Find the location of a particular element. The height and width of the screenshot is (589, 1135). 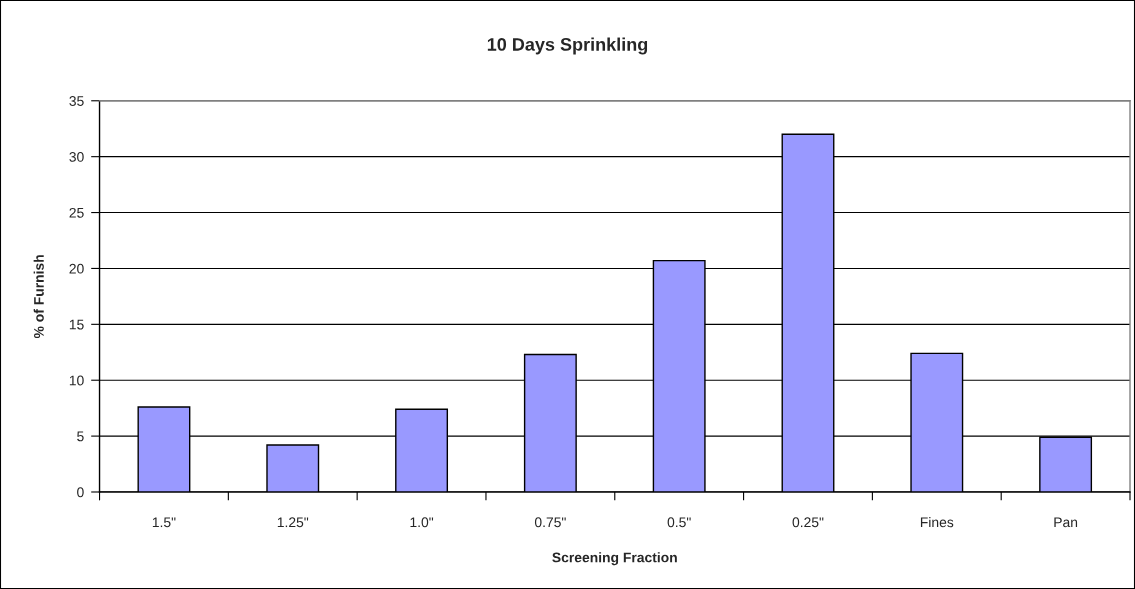

y-tick-label: 35 is located at coordinates (76, 101).